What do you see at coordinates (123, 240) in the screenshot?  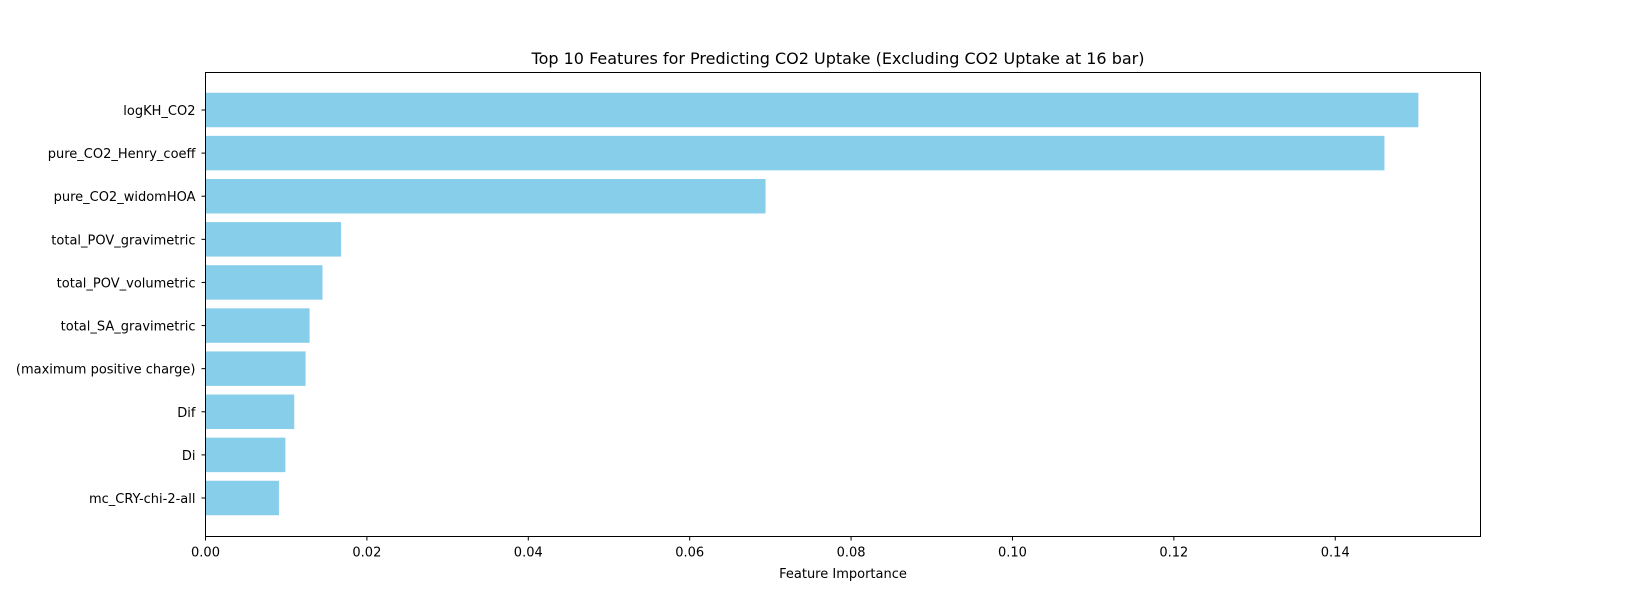 I see `y-tick-label-3: total_POV_gravimetric` at bounding box center [123, 240].